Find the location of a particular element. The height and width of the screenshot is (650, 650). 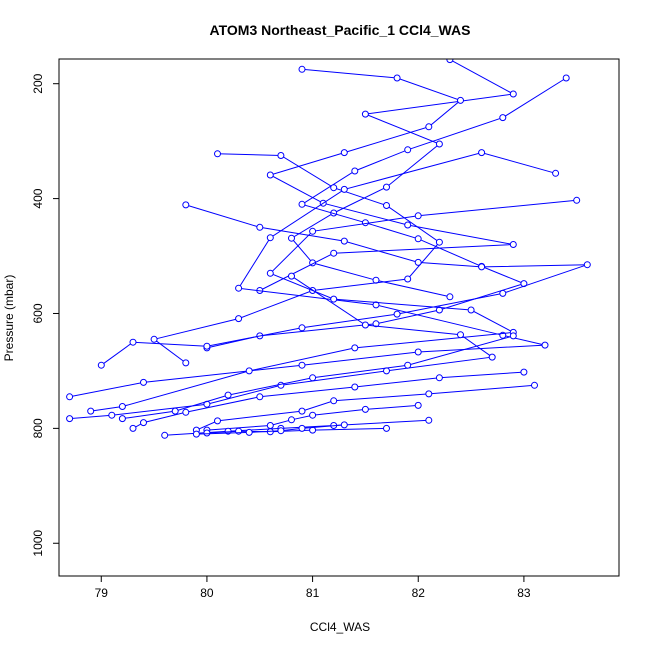

x-axis: 79 80 81 82 83 is located at coordinates (313, 588).